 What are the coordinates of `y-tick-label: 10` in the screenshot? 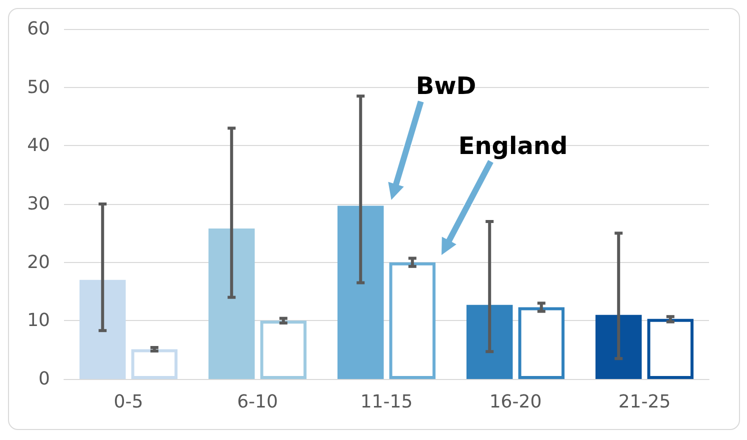 It's located at (38, 321).